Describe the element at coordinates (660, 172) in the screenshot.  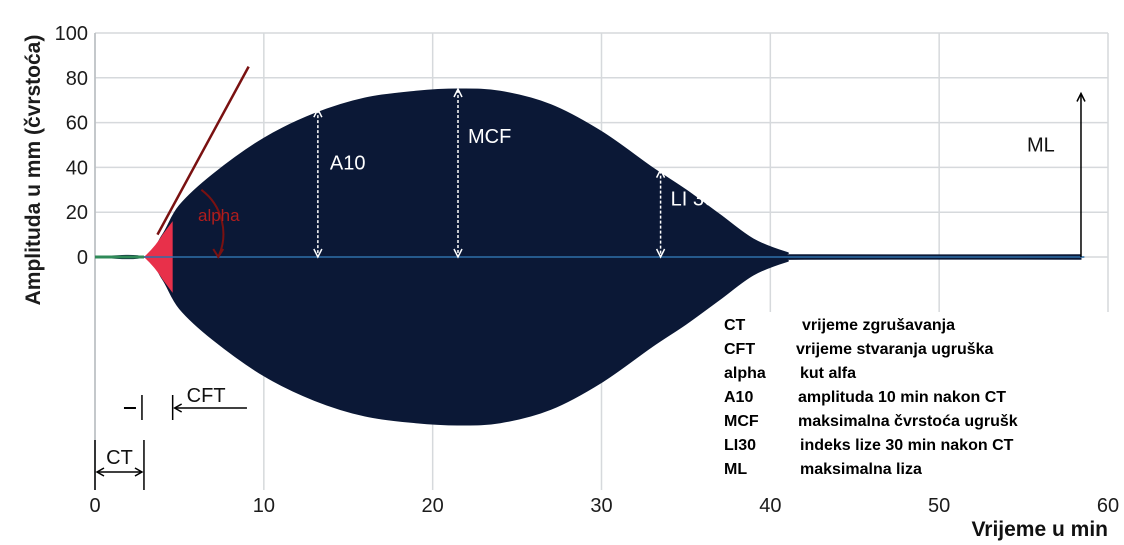
I see `li30-arrow-head-top` at that location.